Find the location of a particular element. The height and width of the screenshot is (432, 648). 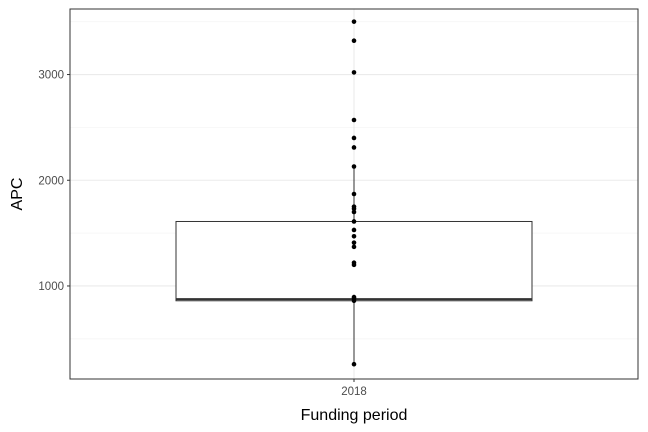

x-axis-title: Funding period is located at coordinates (354, 415).